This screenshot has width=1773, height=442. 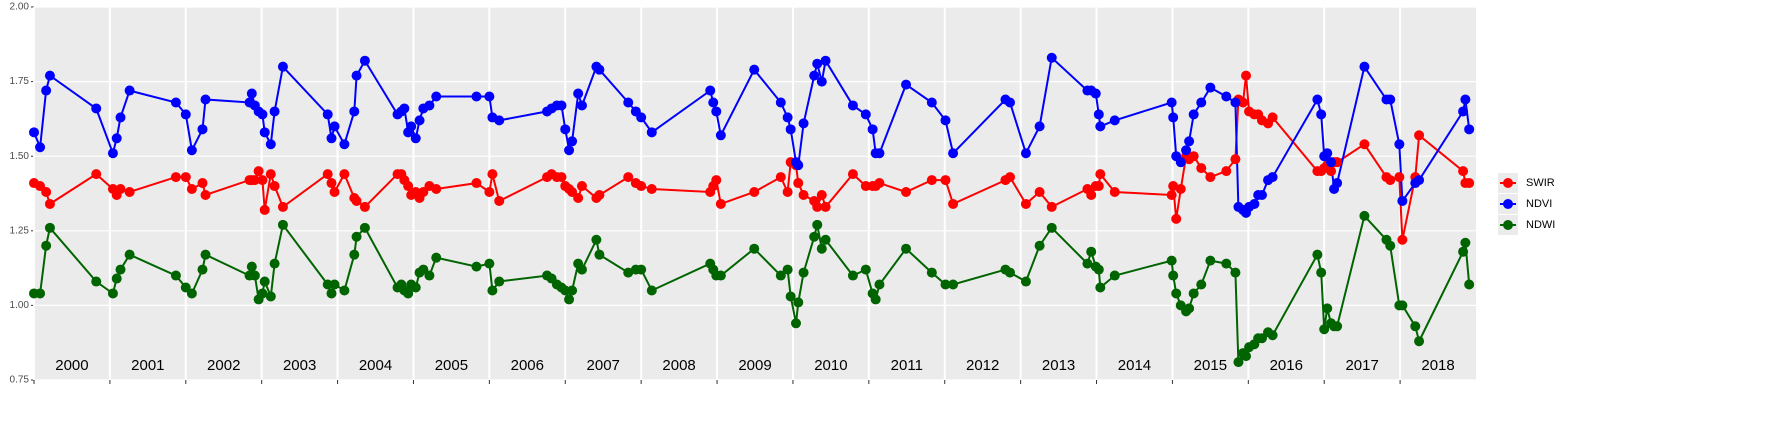 I want to click on y-tick-label: 1.75, so click(x=20, y=81).